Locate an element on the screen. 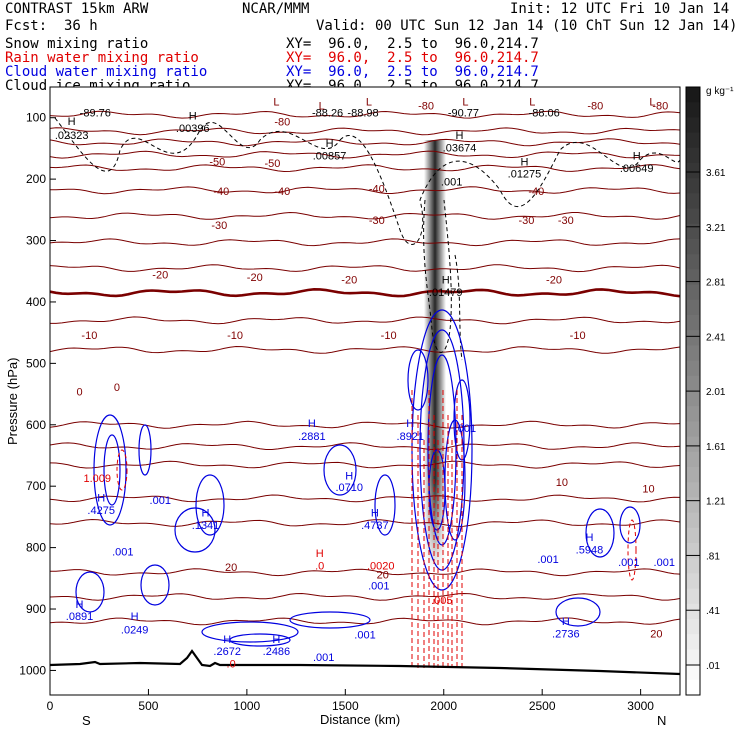 This screenshot has width=740, height=740. x-tick-label: 3000 is located at coordinates (640, 706).